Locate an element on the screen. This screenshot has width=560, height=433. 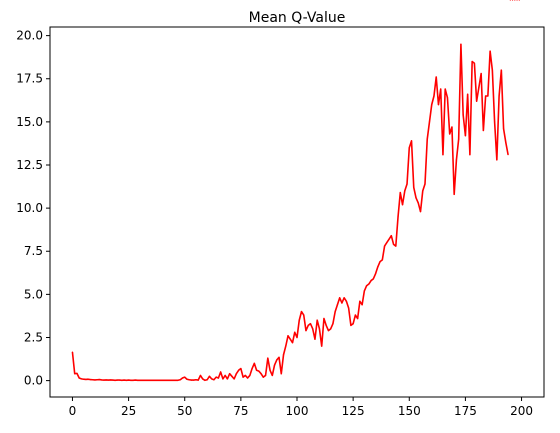
x-axis: 0 25 50 75 100 125 150 175 200 is located at coordinates (301, 407).